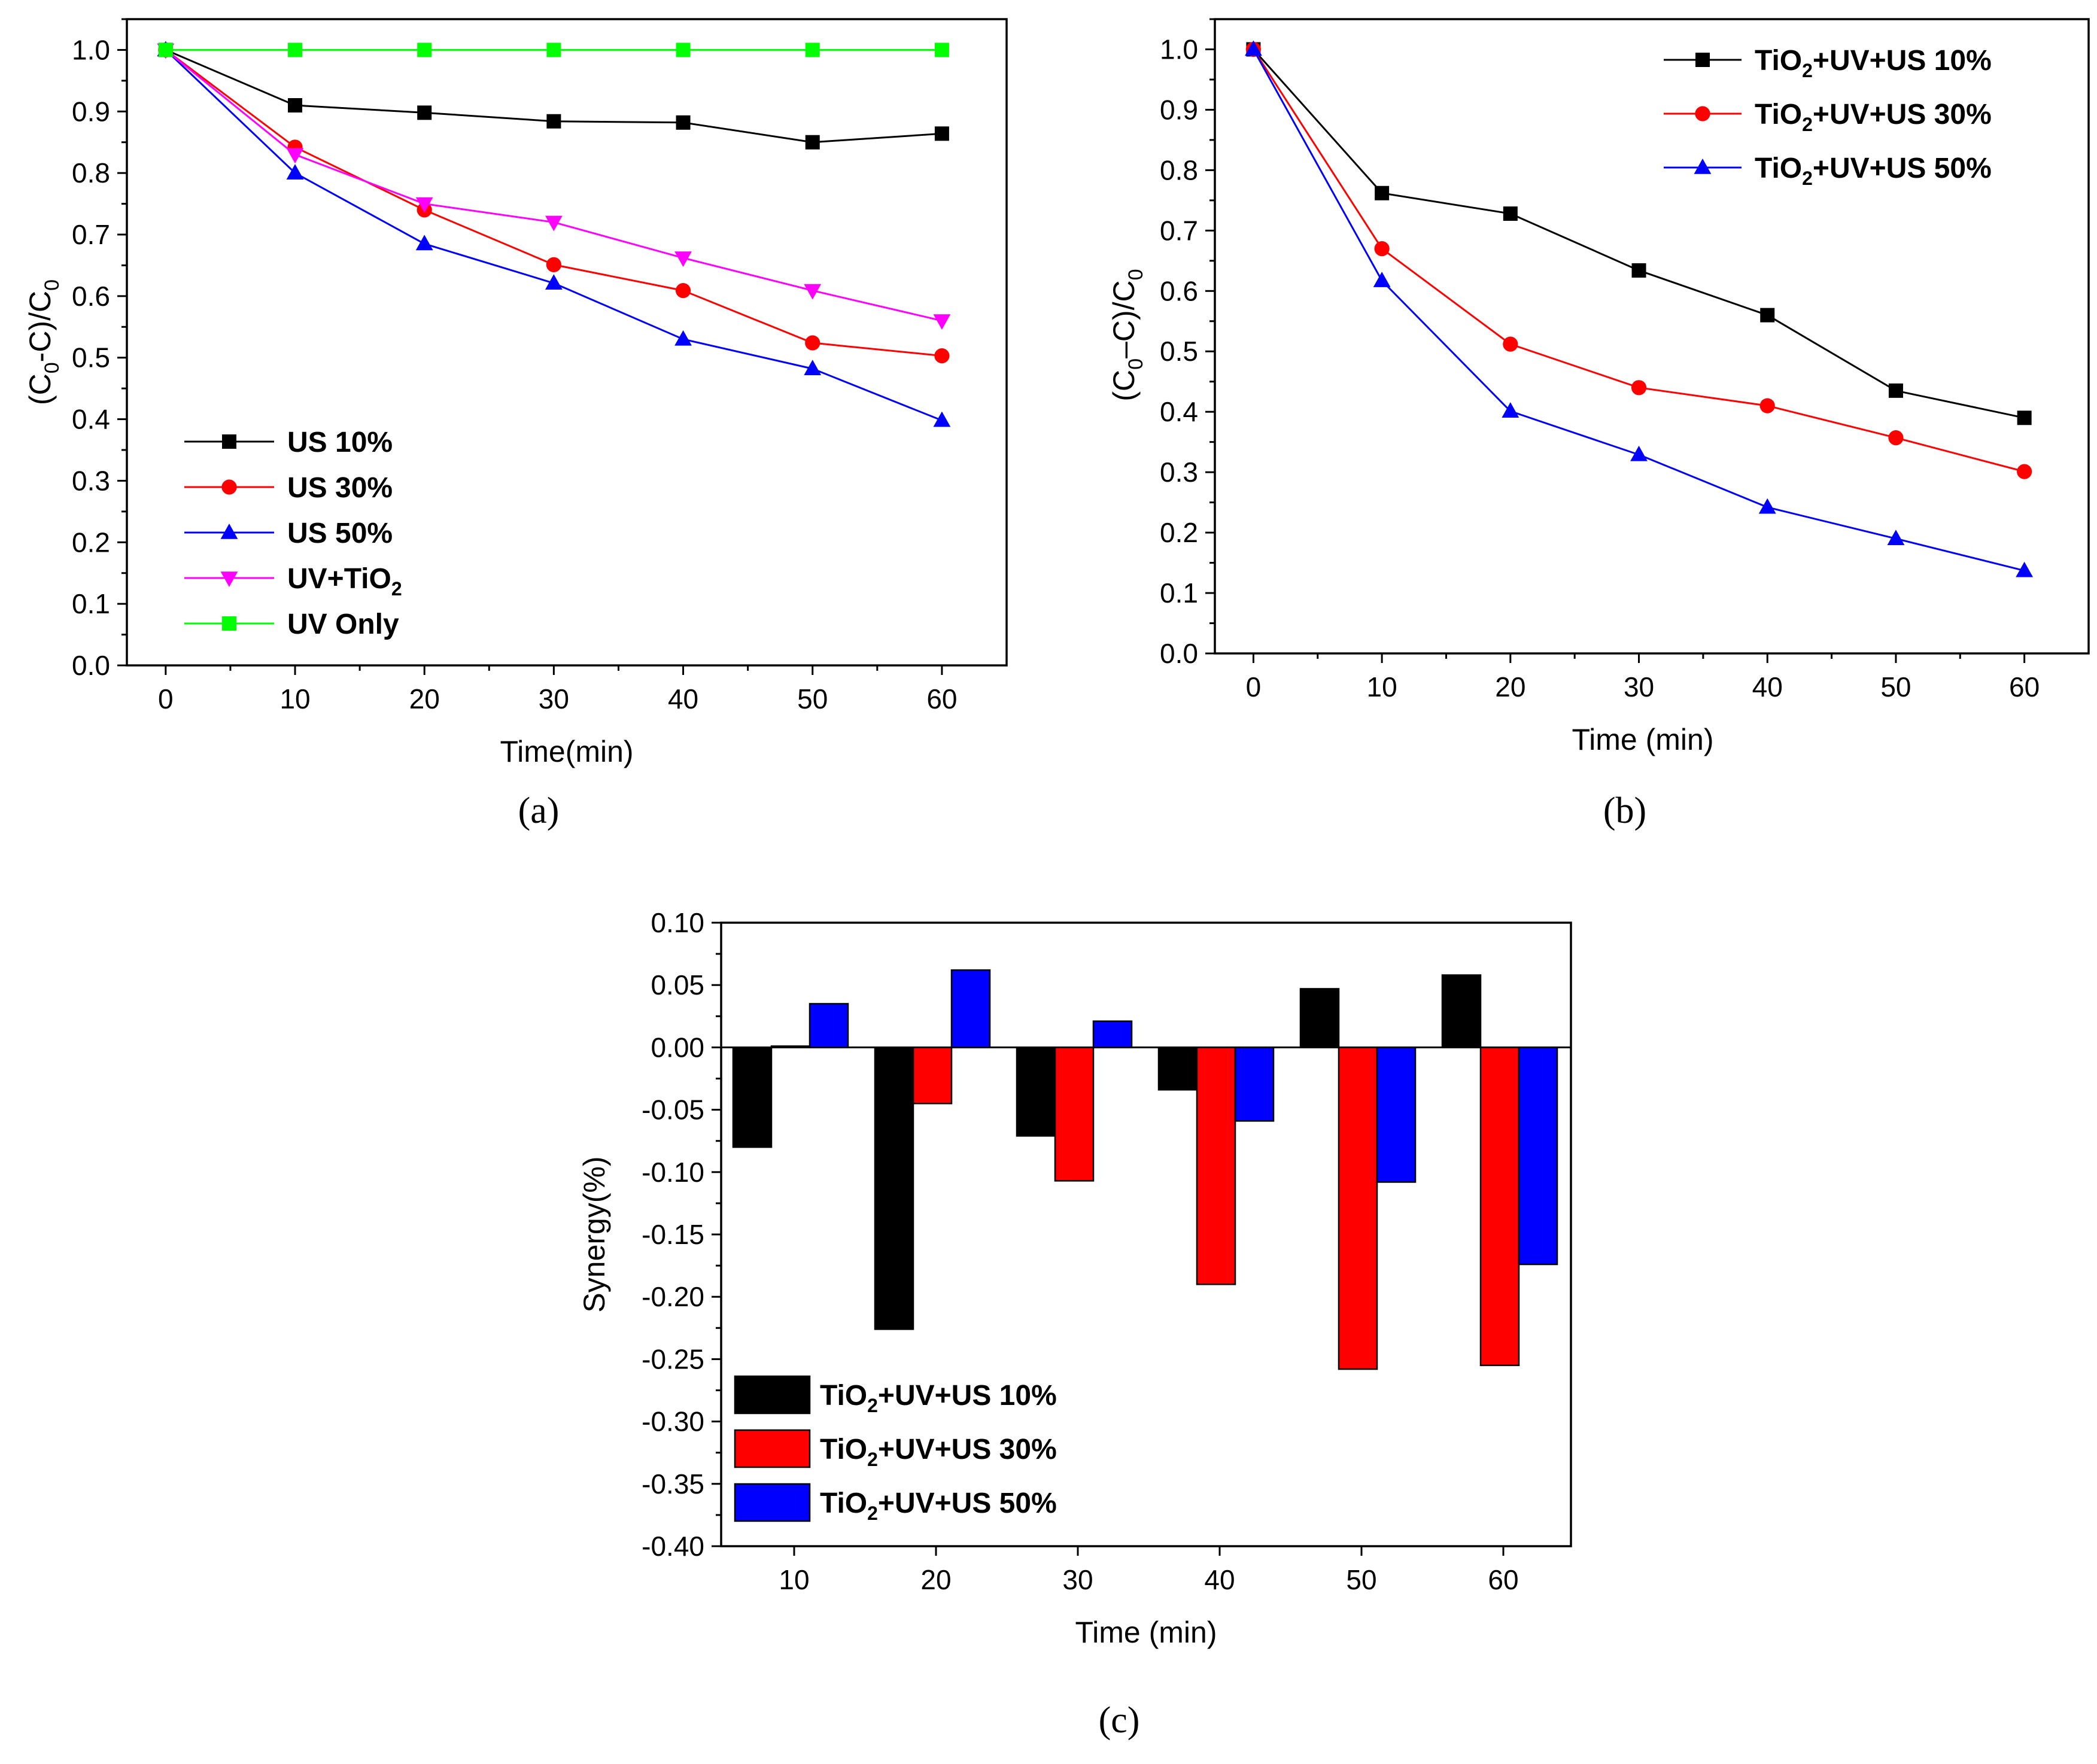  What do you see at coordinates (673, 1110) in the screenshot?
I see `panel-c-y-tick-label: -0.05` at bounding box center [673, 1110].